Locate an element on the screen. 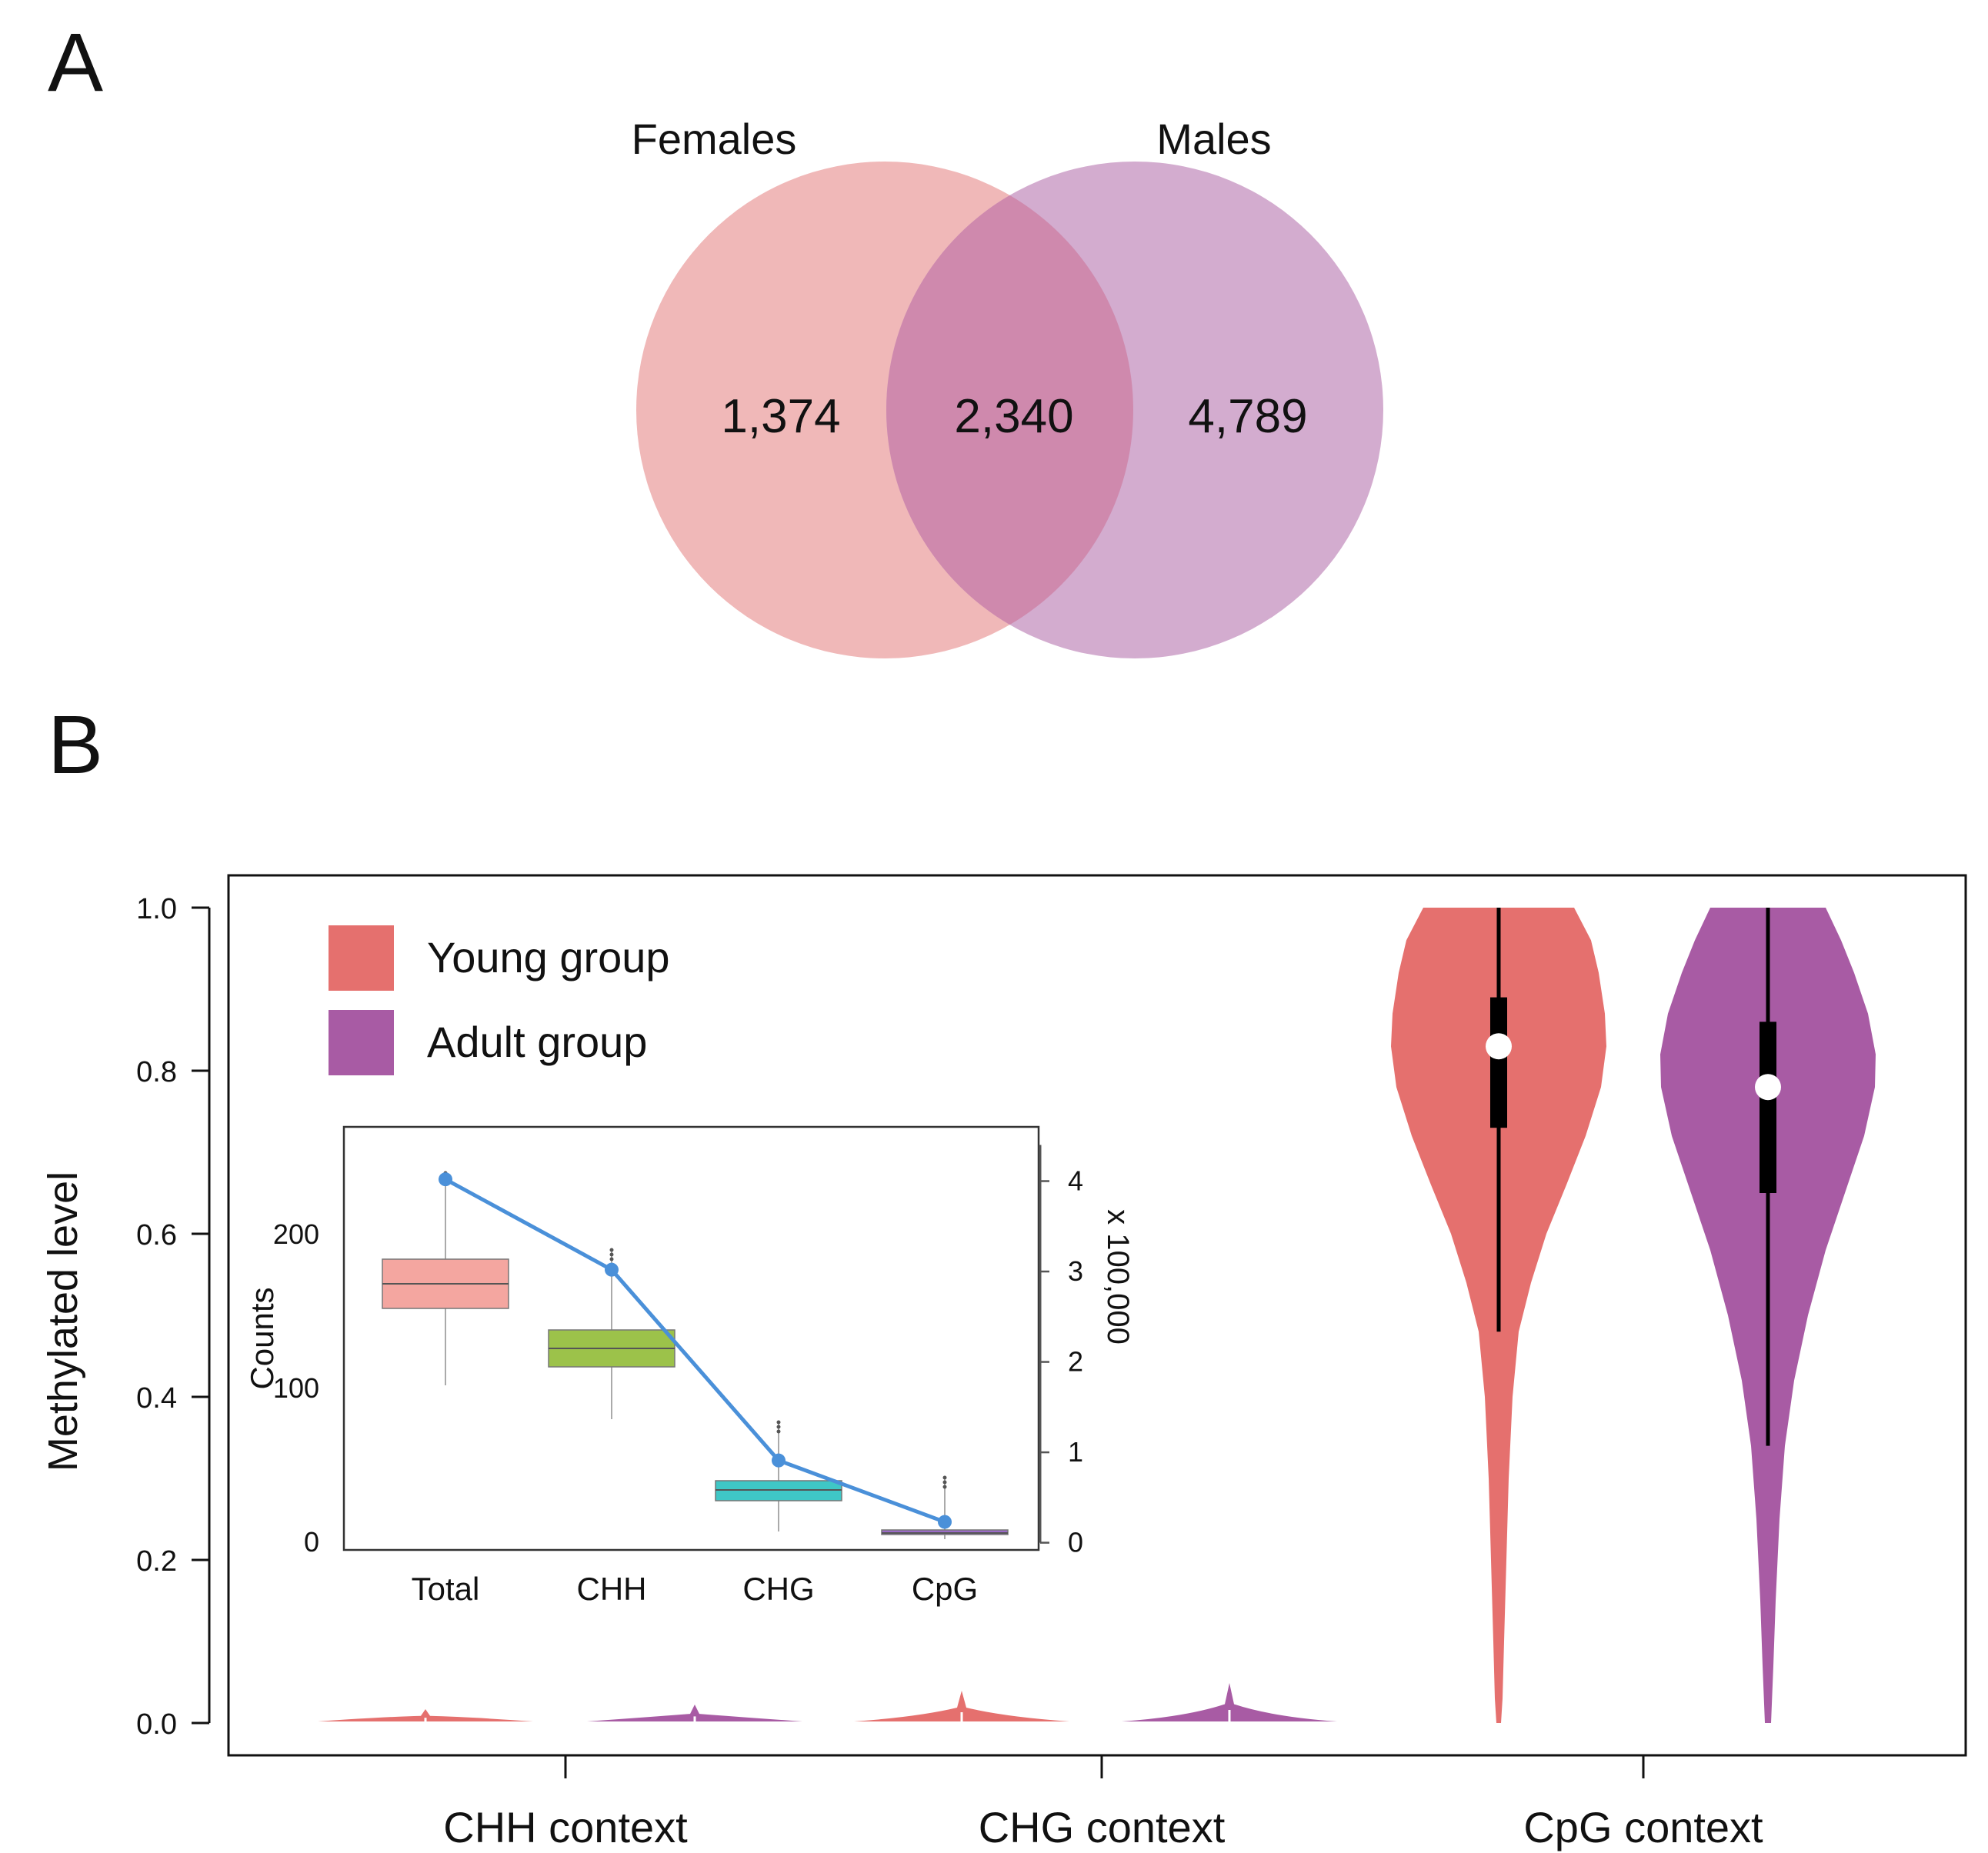  inset-x-tick-label: CHH is located at coordinates (612, 1589).